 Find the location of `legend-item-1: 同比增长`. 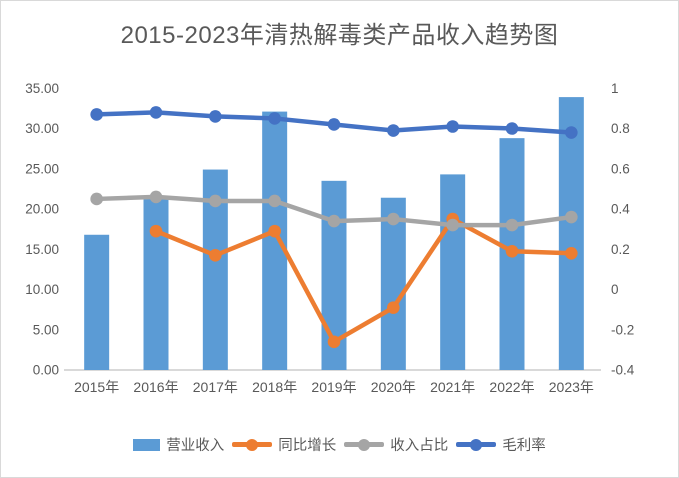

legend-item-1: 同比增长 is located at coordinates (284, 444).